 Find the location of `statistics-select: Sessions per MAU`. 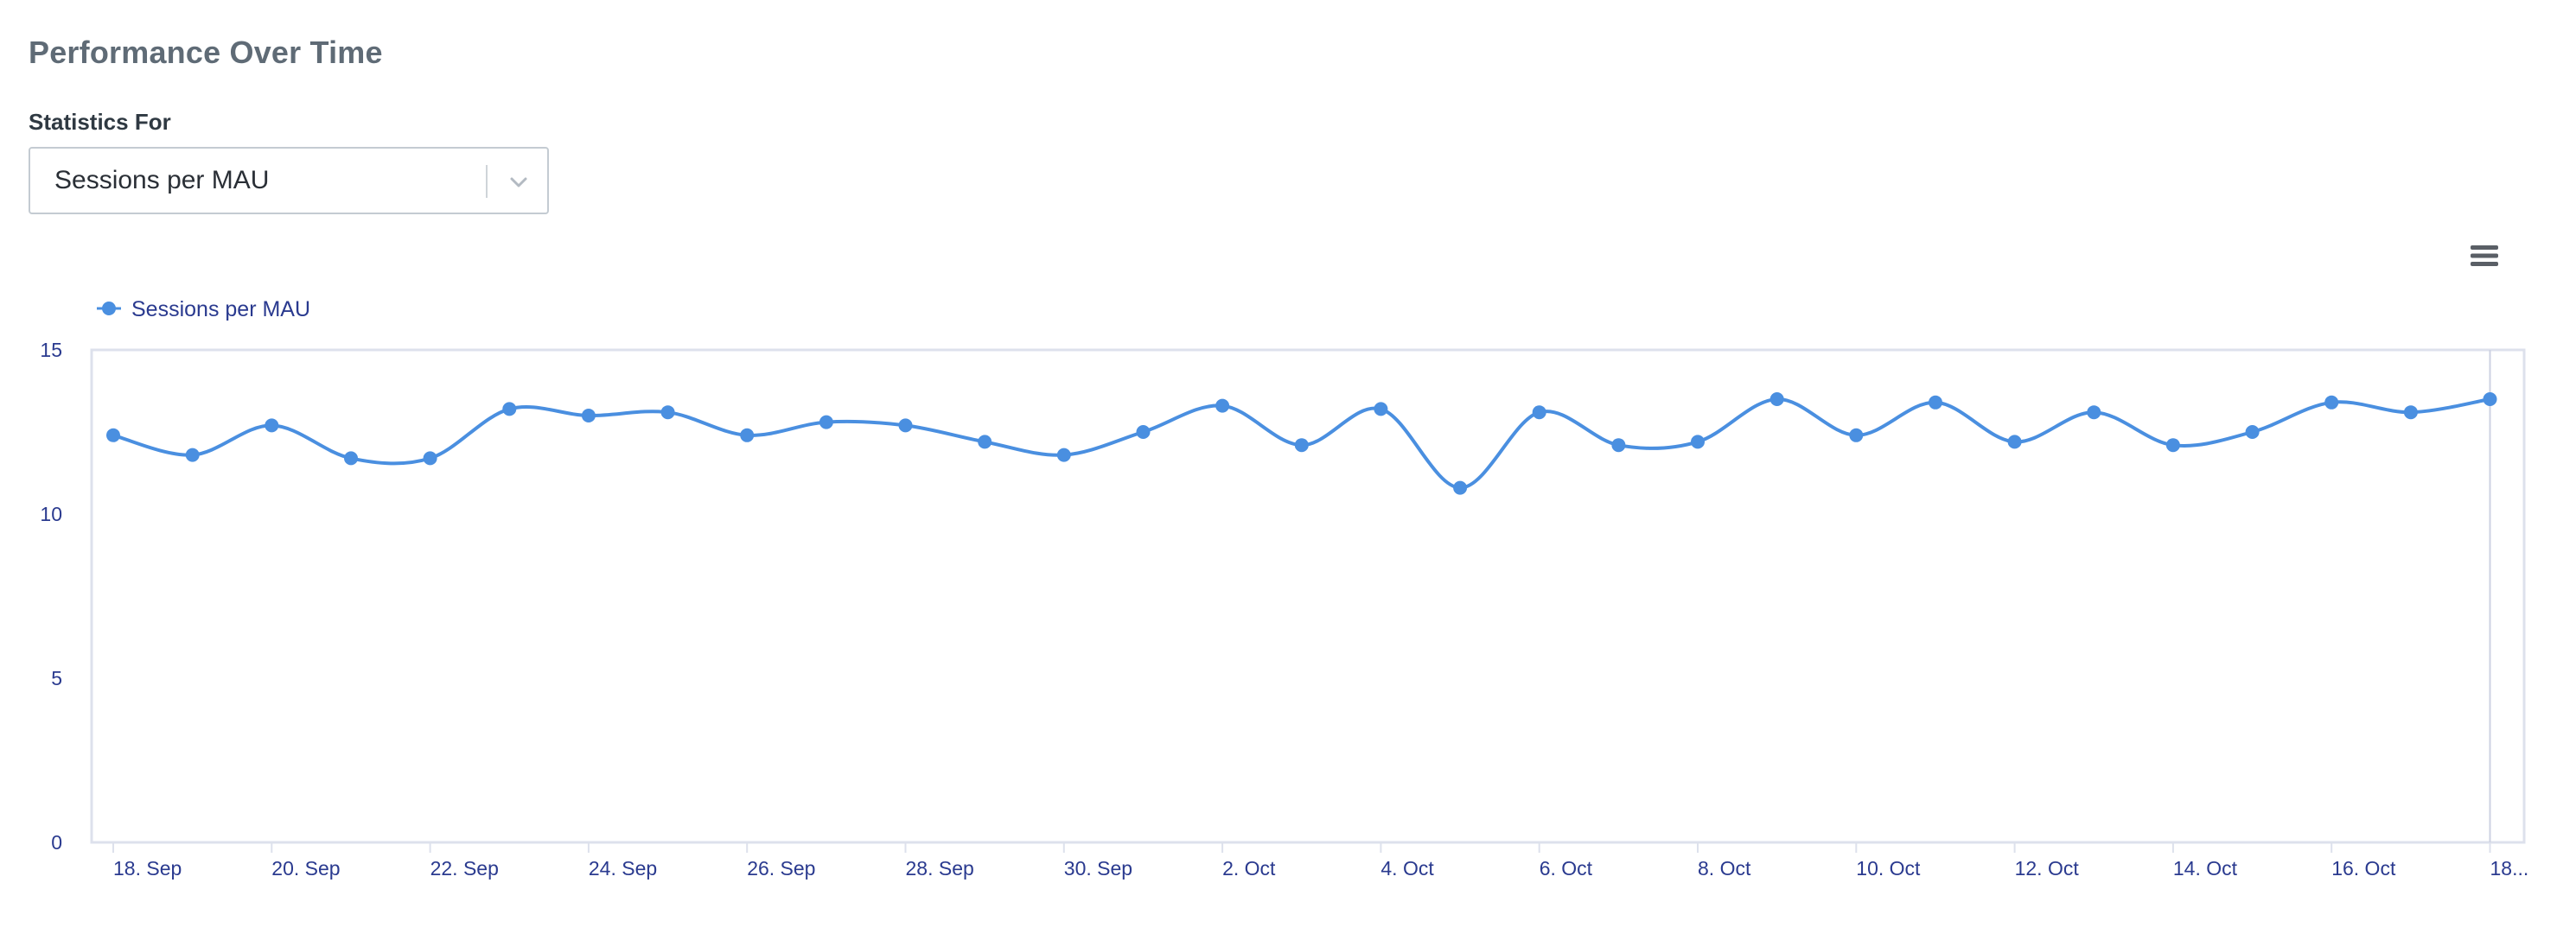

statistics-select: Sessions per MAU is located at coordinates (289, 180).